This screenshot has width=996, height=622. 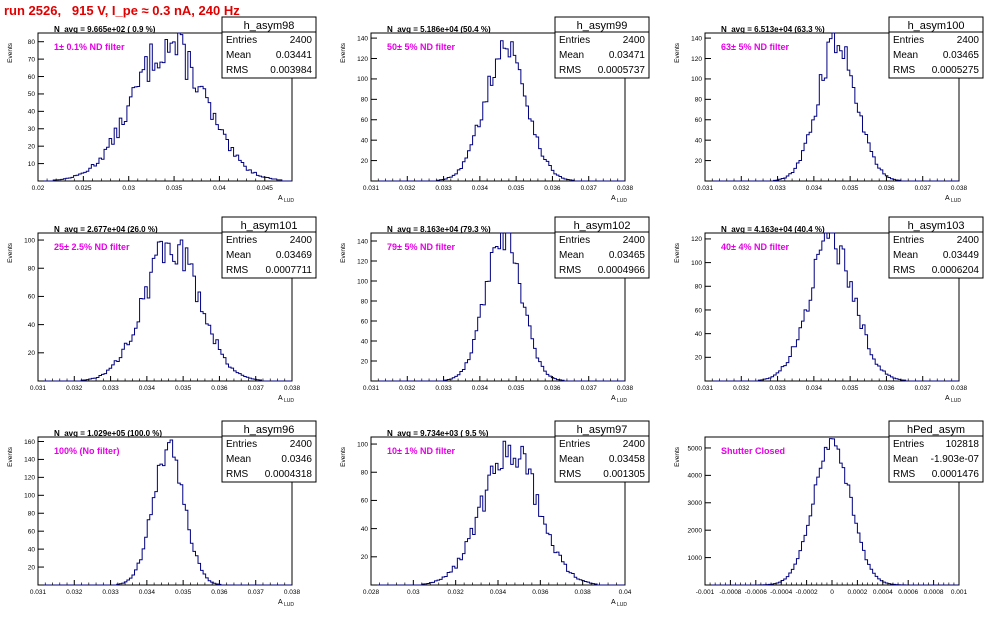 What do you see at coordinates (105, 29) in the screenshot?
I see `navg-label: N_avg = 9.665e+02 ( 0.9 %)` at bounding box center [105, 29].